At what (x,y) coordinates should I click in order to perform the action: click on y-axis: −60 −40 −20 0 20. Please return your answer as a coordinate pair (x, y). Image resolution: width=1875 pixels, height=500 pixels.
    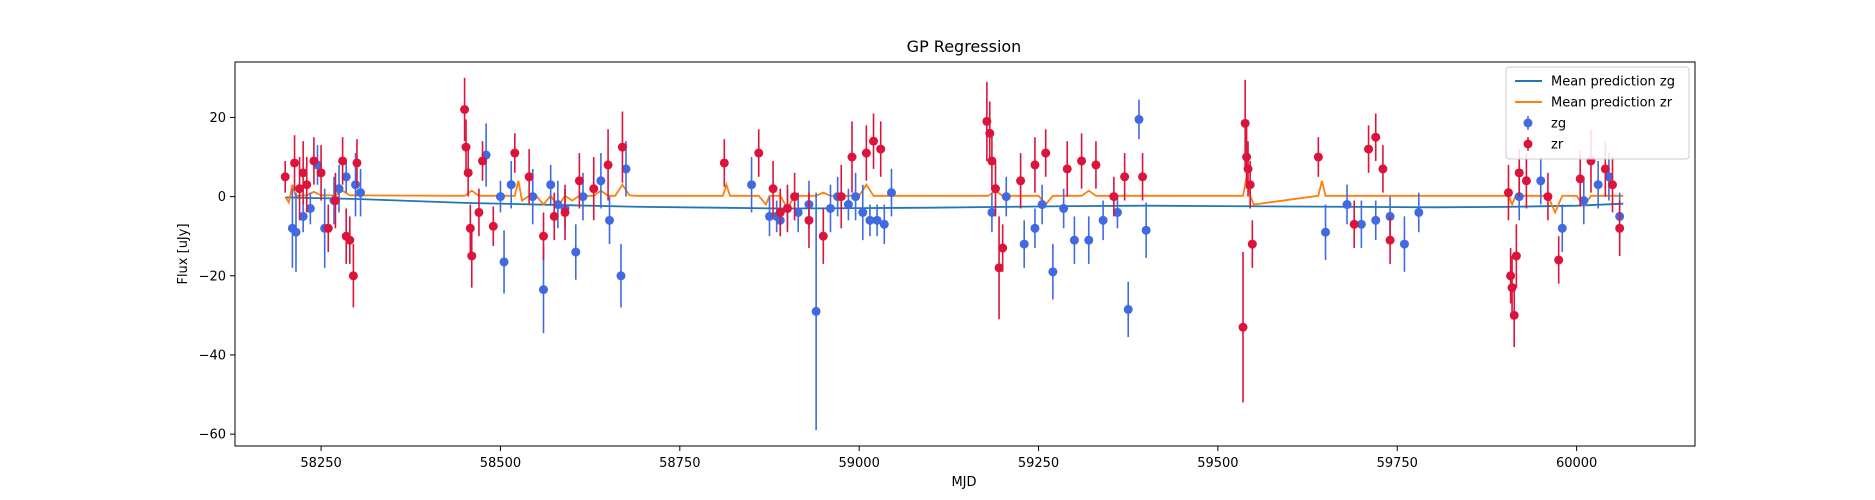
    Looking at the image, I should click on (217, 277).